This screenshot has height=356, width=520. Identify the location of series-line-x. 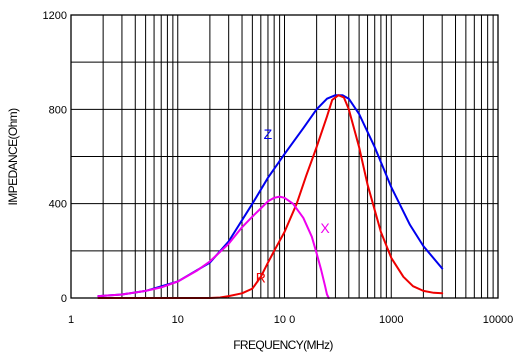
(213, 247).